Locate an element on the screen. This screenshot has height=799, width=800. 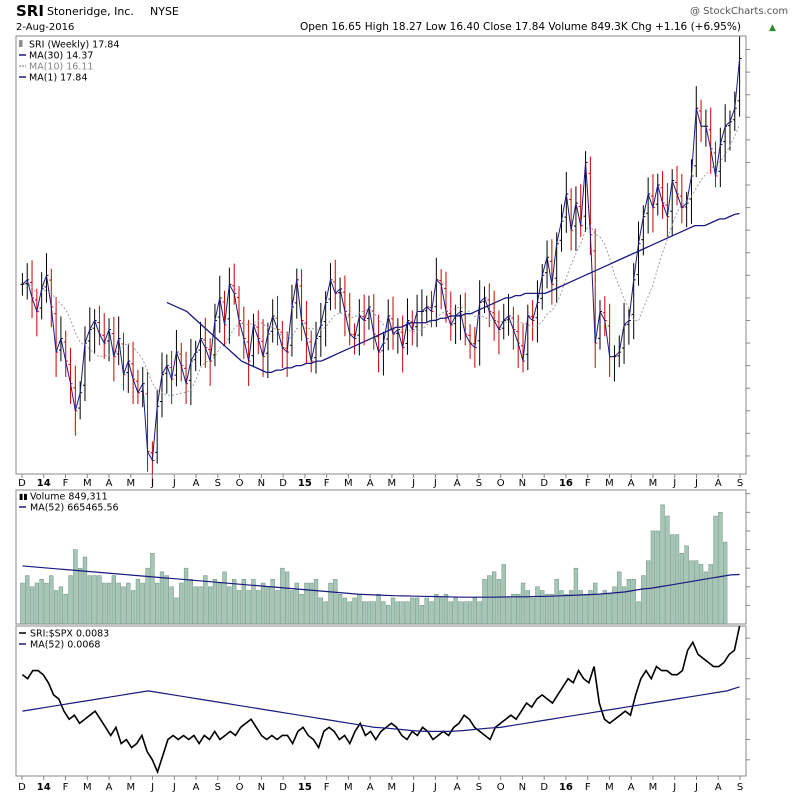
ratio-legend-item: MA(52) 0.0068 is located at coordinates (65, 645).